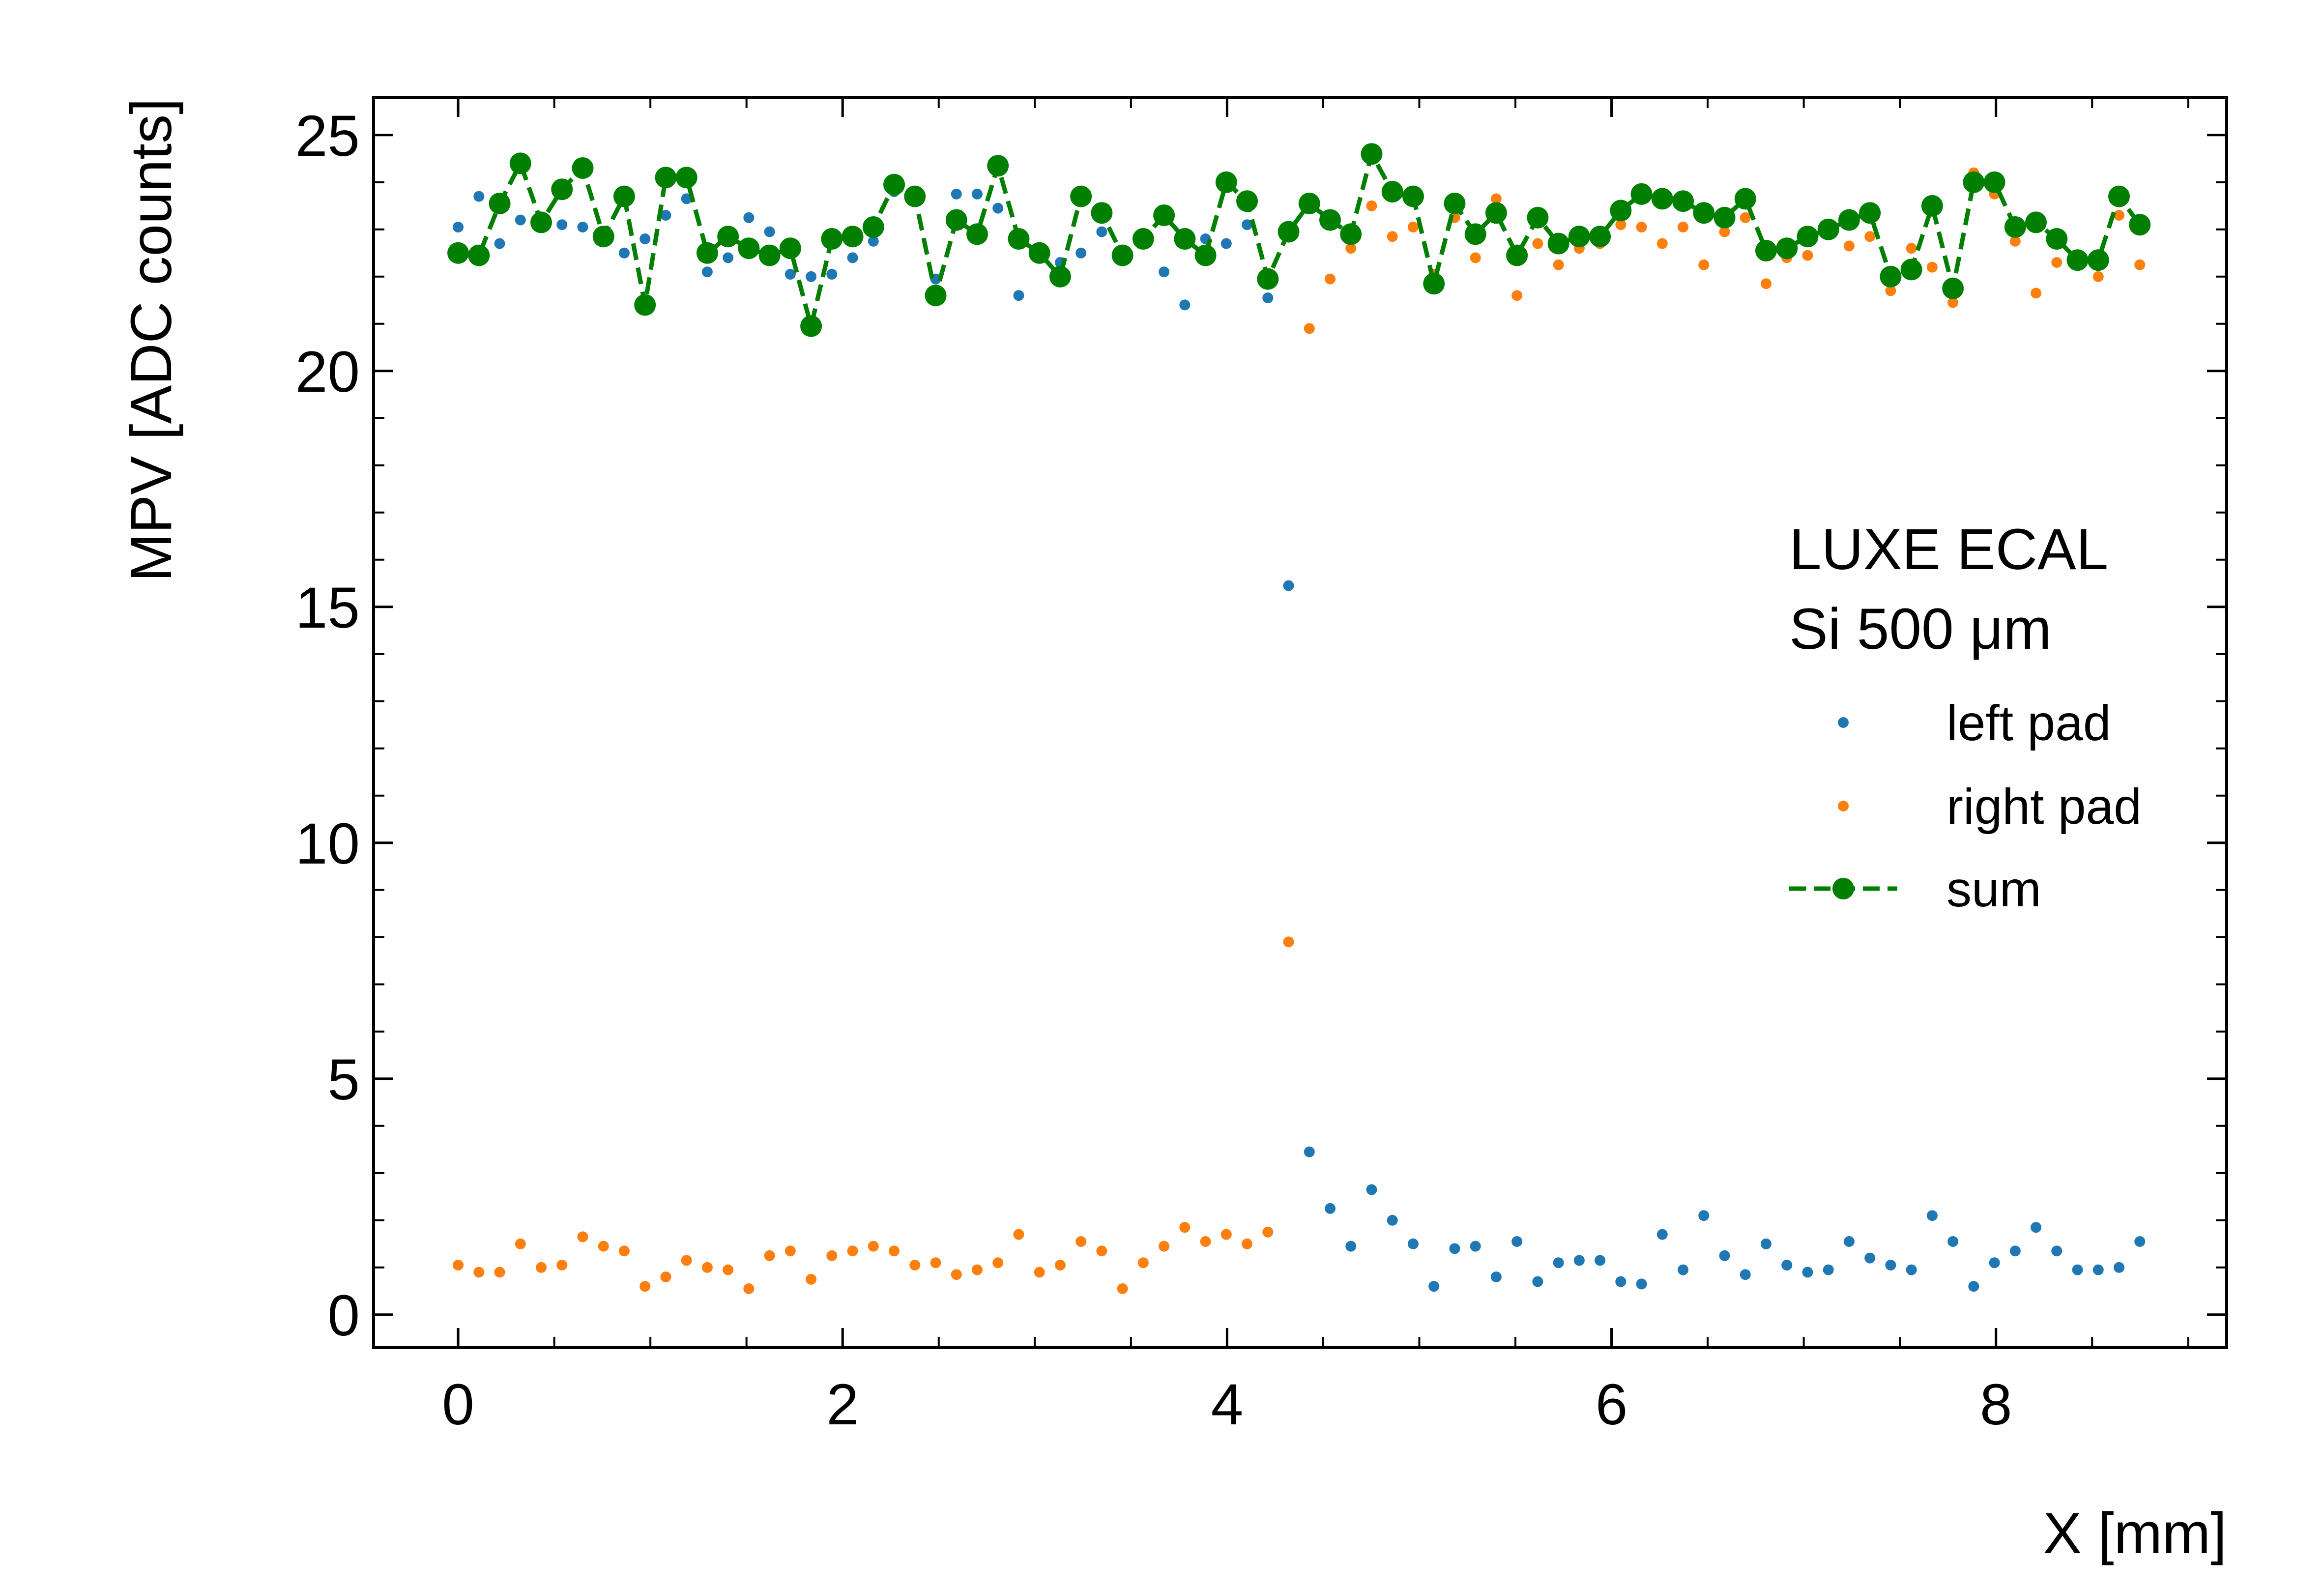  I want to click on legend: LUXE ECAL Si 500 μm left pad right pad sum, so click(1965, 717).